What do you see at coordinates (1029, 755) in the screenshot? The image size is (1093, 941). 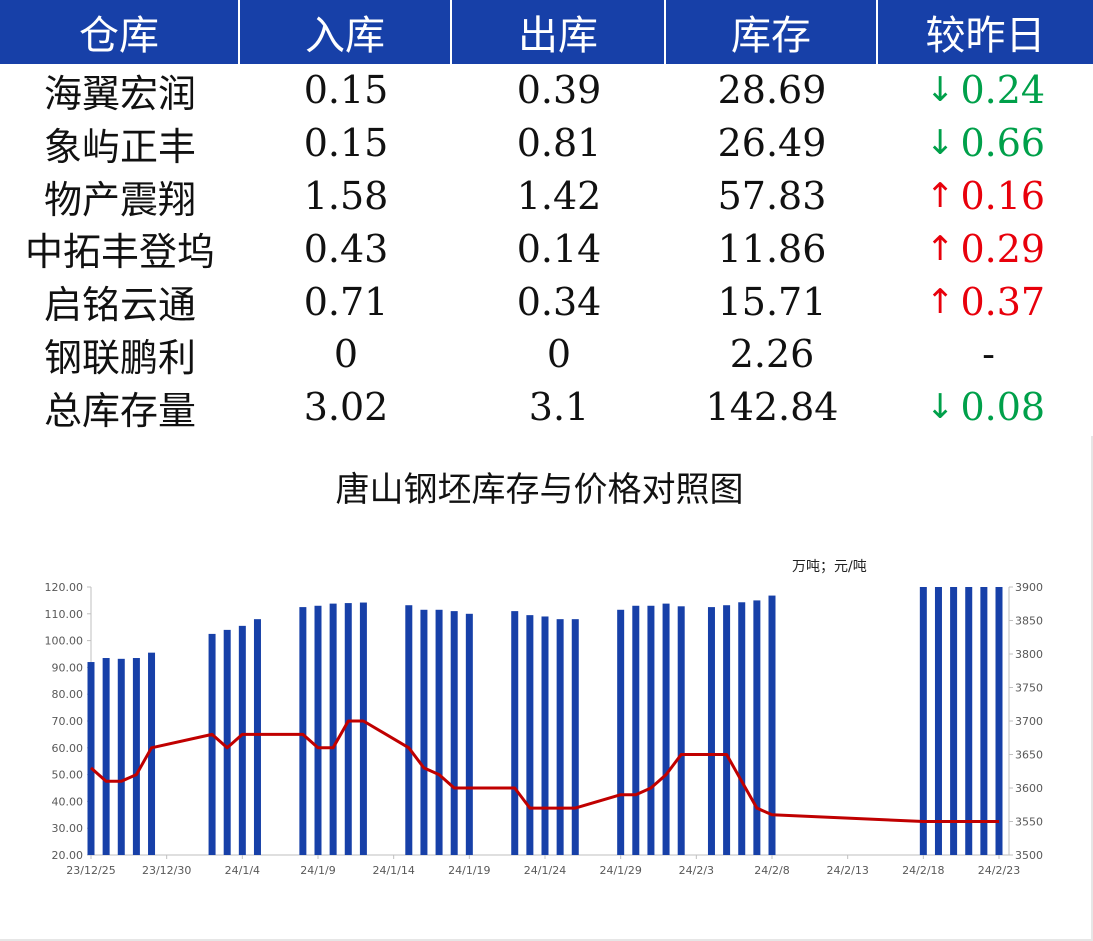 I see `y-right-tick-label: 3650` at bounding box center [1029, 755].